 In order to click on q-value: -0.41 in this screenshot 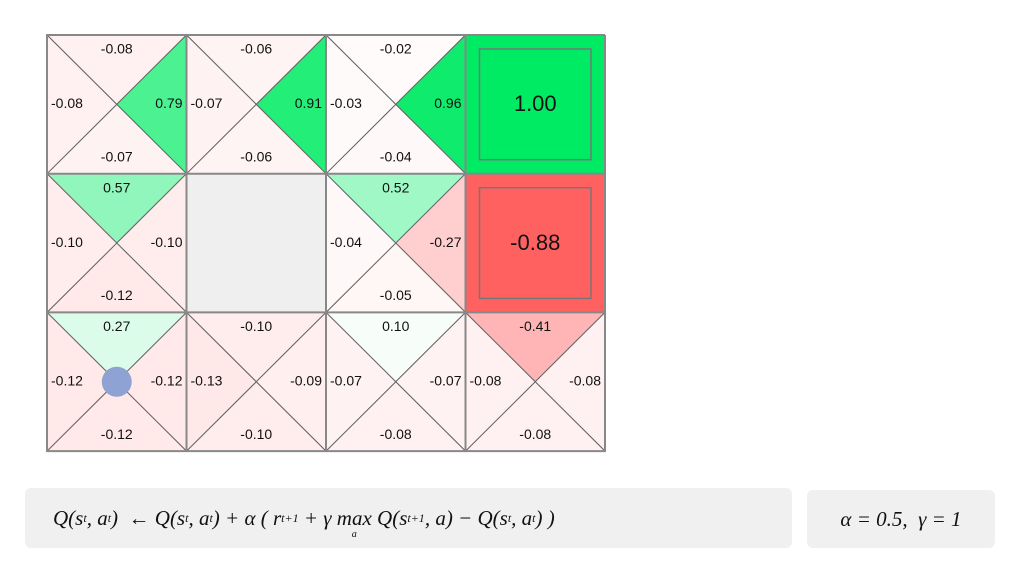, I will do `click(535, 326)`.